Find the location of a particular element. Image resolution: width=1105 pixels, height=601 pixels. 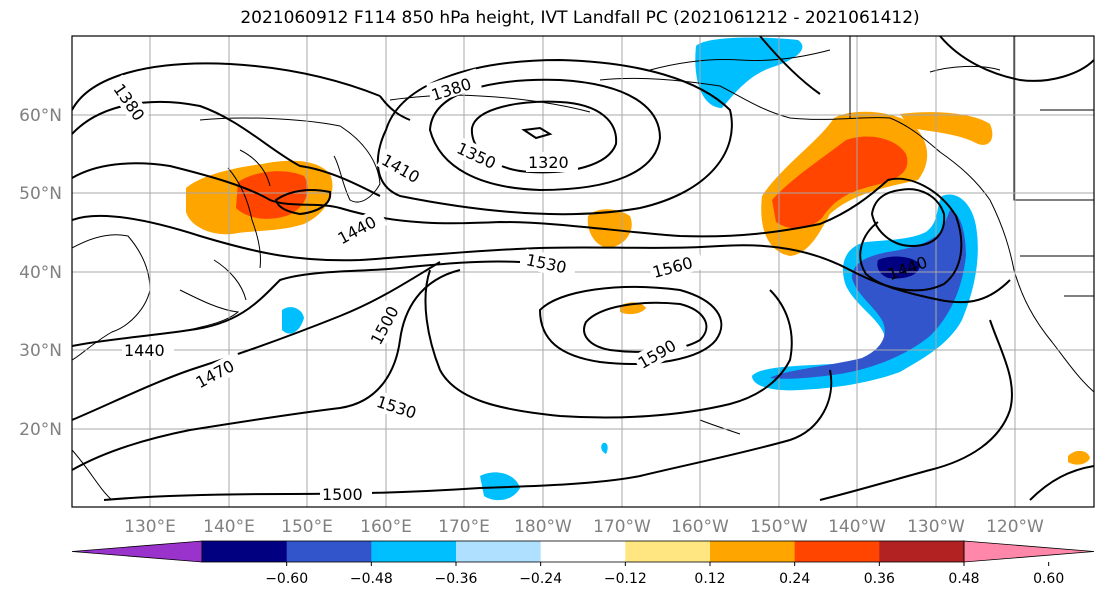

lon-label-170e: 170°E is located at coordinates (464, 527).